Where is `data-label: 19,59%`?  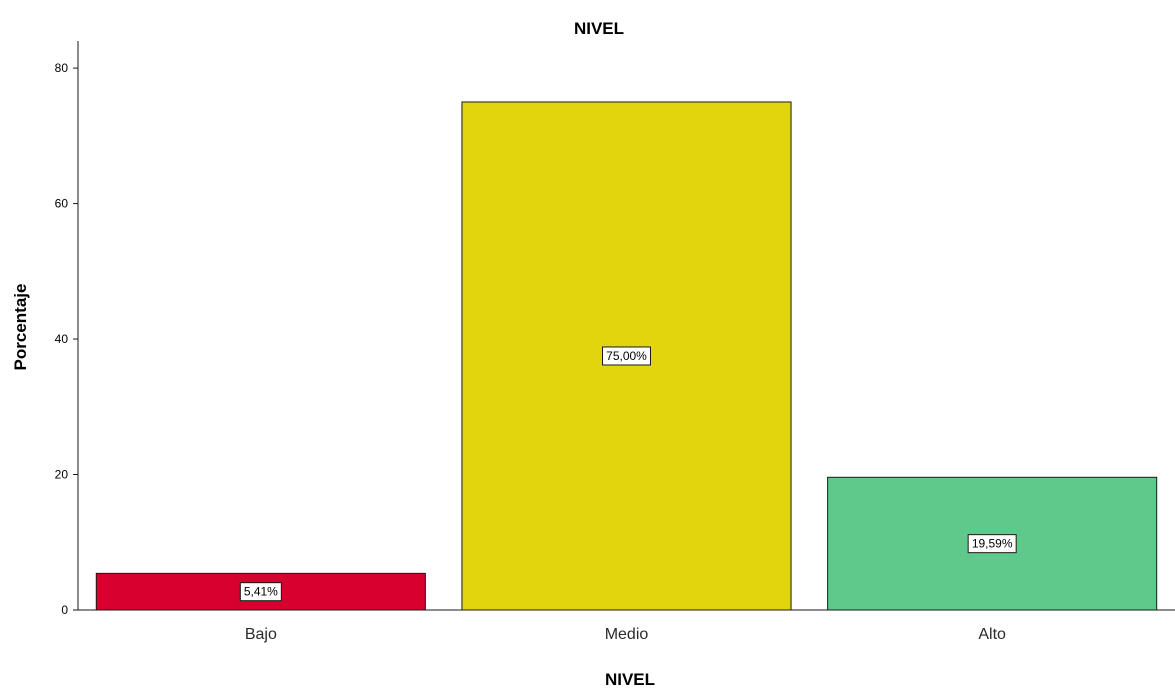 data-label: 19,59% is located at coordinates (992, 544).